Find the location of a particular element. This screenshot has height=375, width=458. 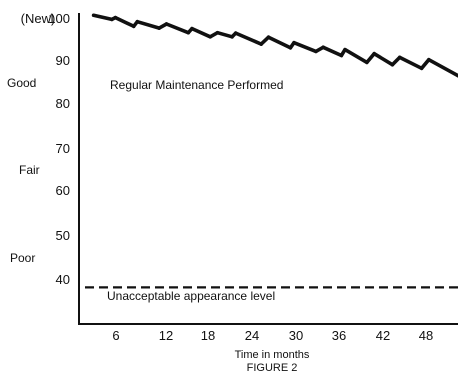

y-tick-label: 70 is located at coordinates (63, 148).